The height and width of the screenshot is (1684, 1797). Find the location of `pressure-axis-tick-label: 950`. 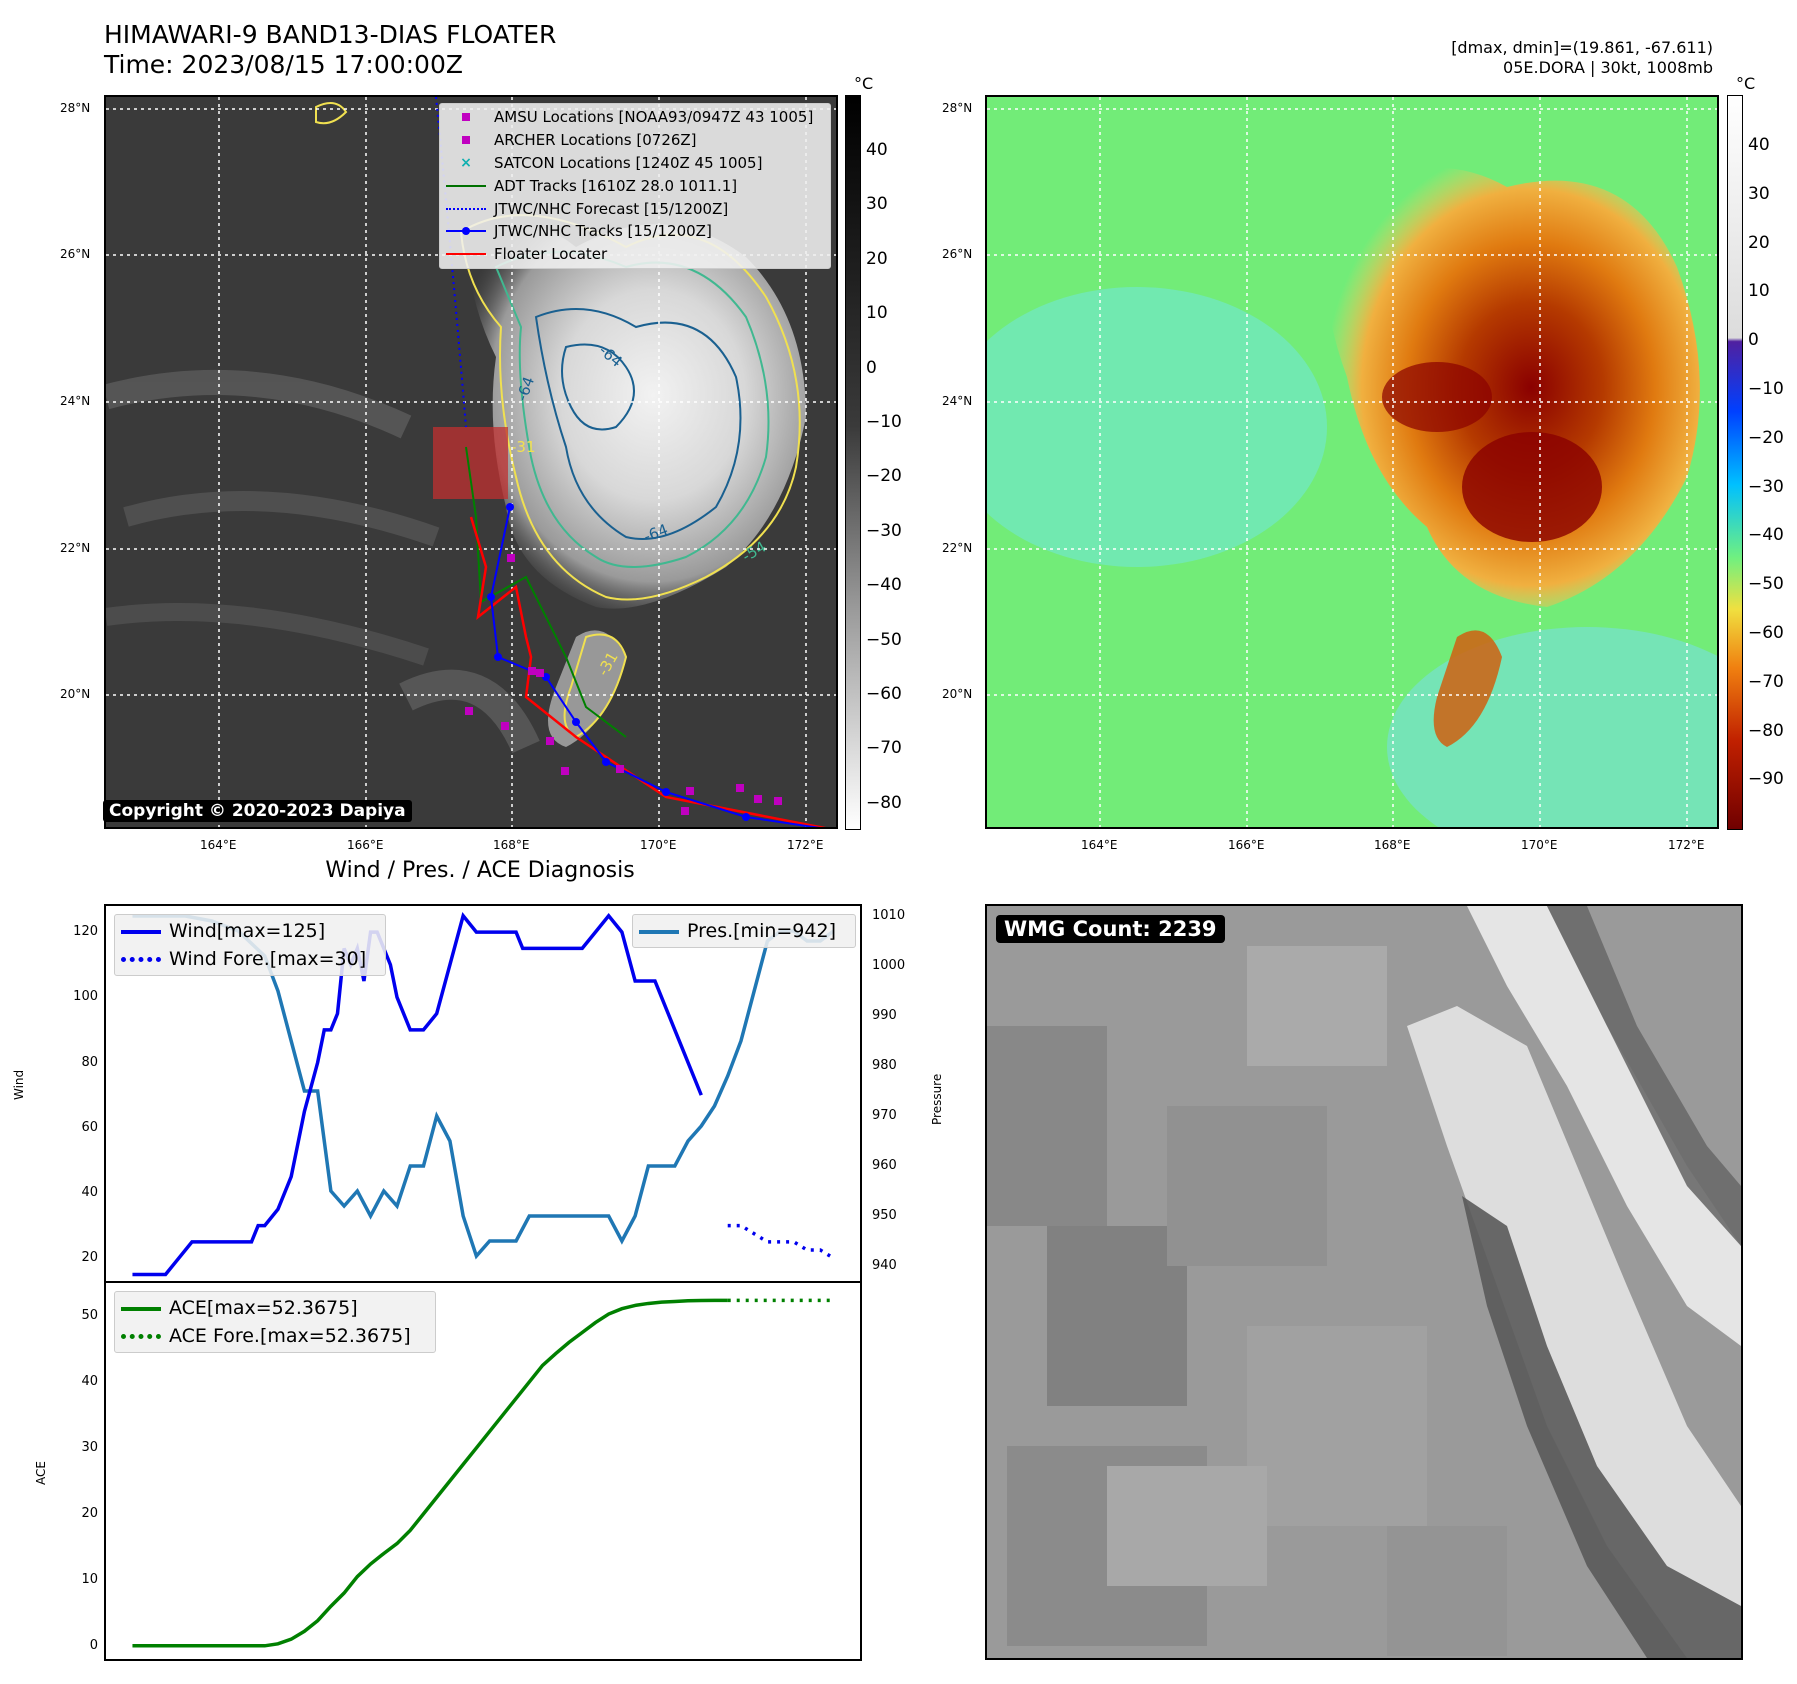

pressure-axis-tick-label: 950 is located at coordinates (884, 1215).